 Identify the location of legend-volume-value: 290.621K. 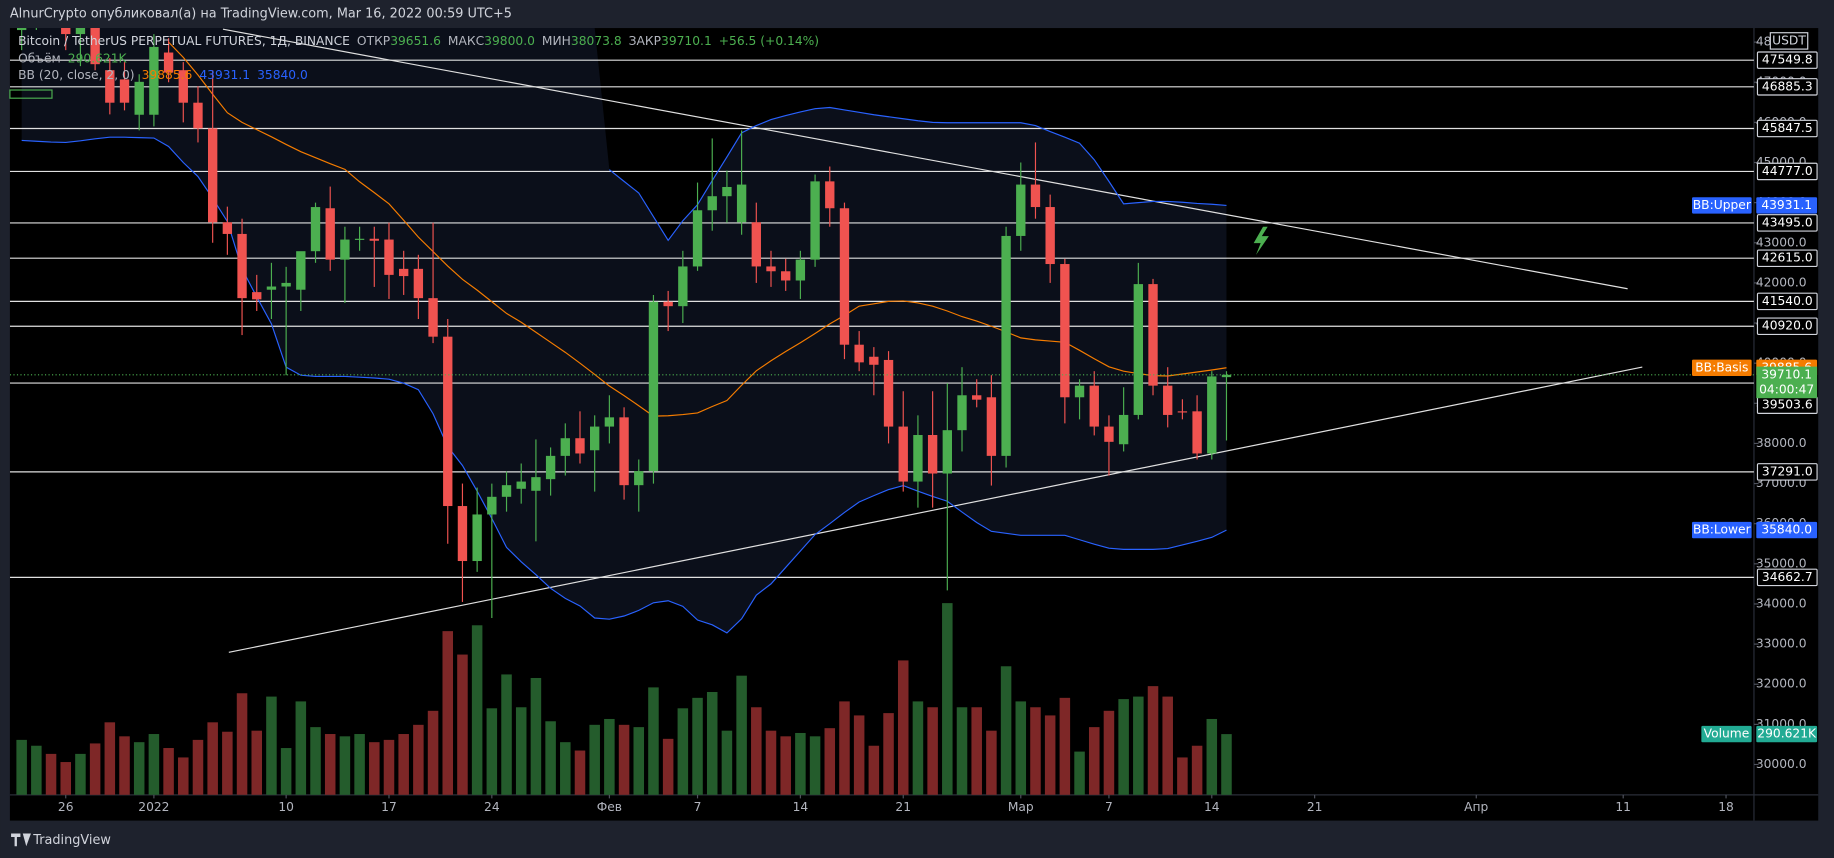
(98, 58).